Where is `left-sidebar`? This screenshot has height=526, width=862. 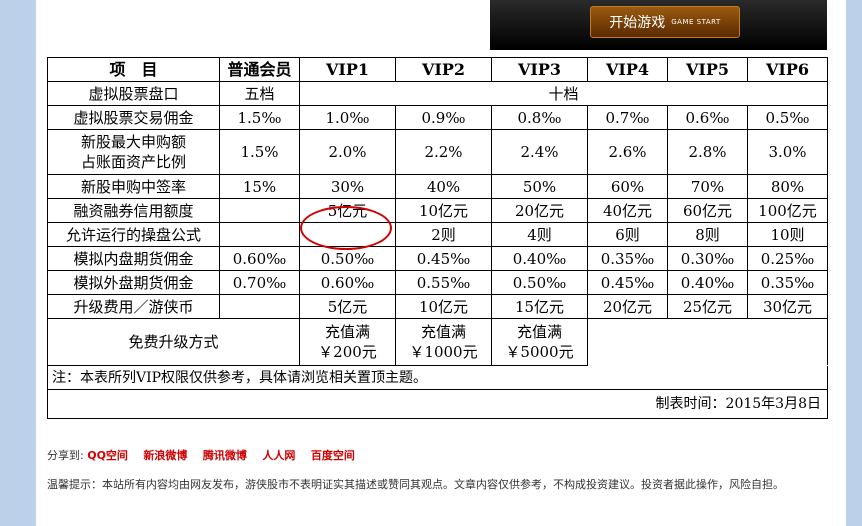 left-sidebar is located at coordinates (18, 263).